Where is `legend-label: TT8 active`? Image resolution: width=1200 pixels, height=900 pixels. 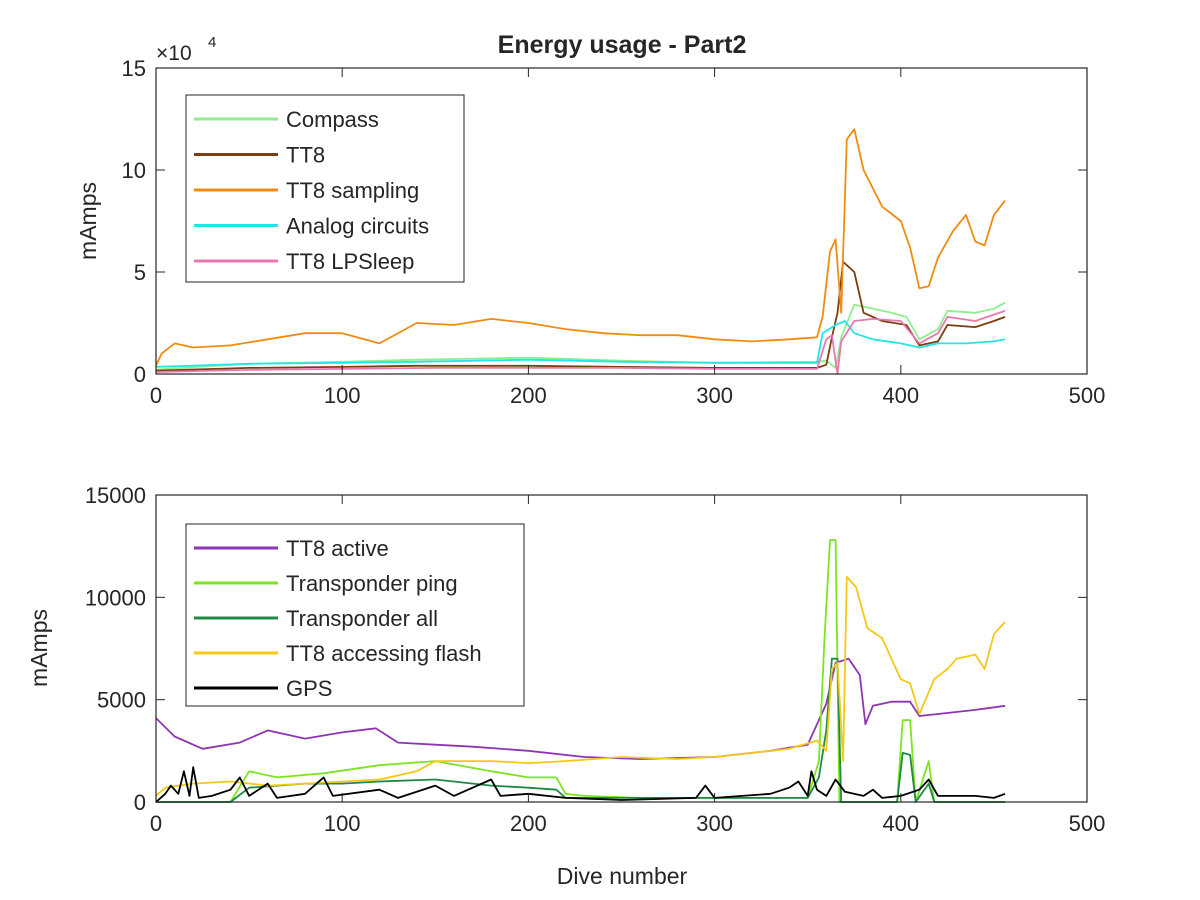
legend-label: TT8 active is located at coordinates (337, 548).